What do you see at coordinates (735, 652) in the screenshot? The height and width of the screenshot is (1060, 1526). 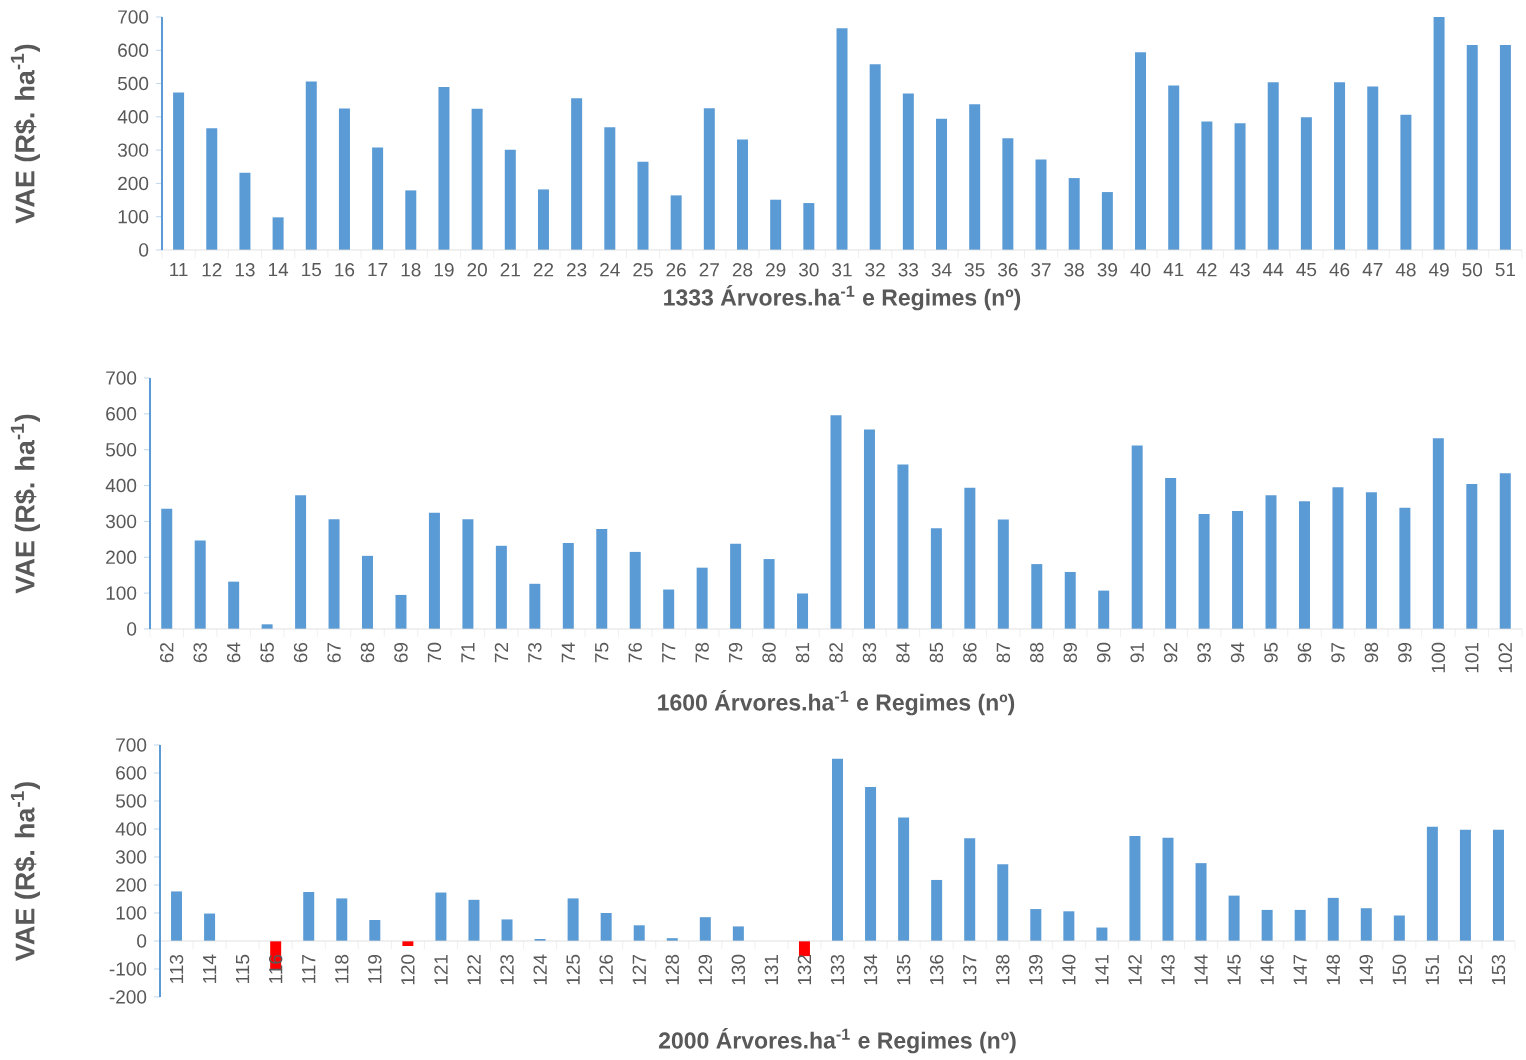 I see `x-tick-label: 79` at bounding box center [735, 652].